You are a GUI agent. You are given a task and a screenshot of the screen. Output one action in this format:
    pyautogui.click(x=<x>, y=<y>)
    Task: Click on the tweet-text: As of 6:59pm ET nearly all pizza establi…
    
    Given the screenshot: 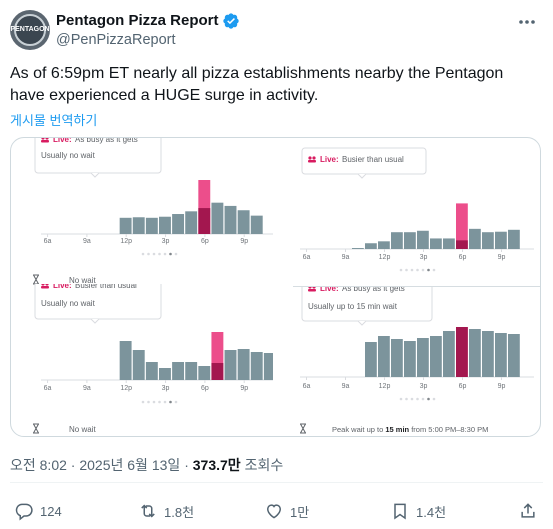 What is the action you would take?
    pyautogui.click(x=257, y=84)
    